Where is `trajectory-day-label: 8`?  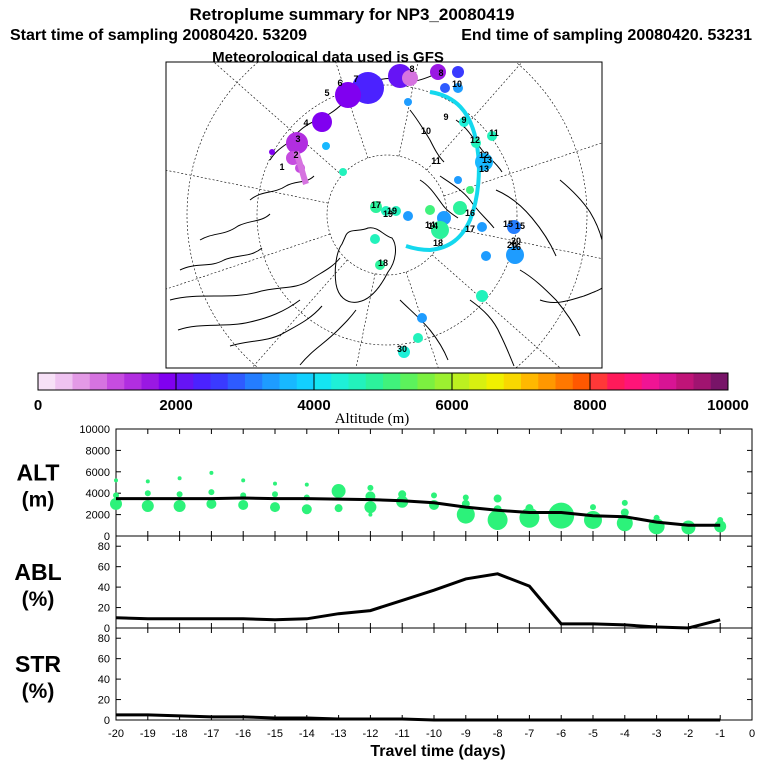
trajectory-day-label: 8 is located at coordinates (411, 69).